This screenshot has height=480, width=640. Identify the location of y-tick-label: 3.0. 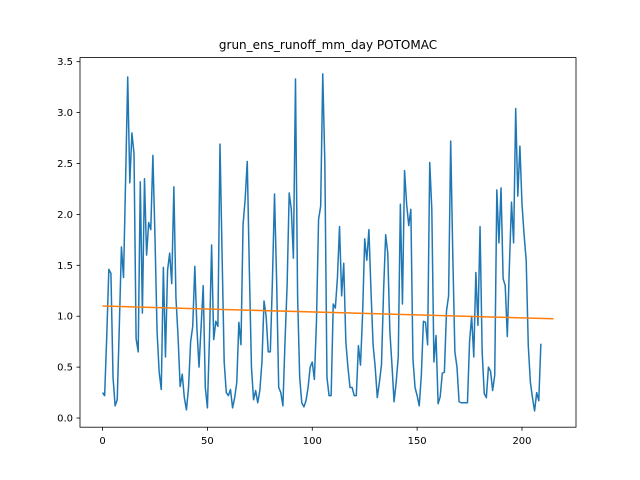
(65, 113).